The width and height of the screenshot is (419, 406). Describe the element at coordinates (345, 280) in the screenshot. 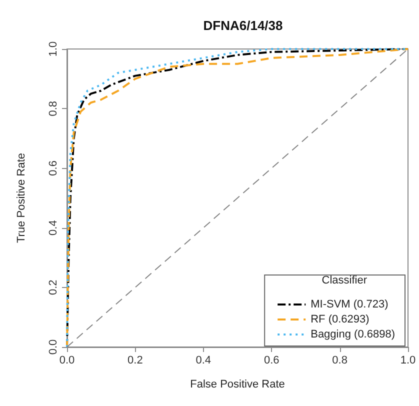

I see `legend-title: Classifier` at that location.